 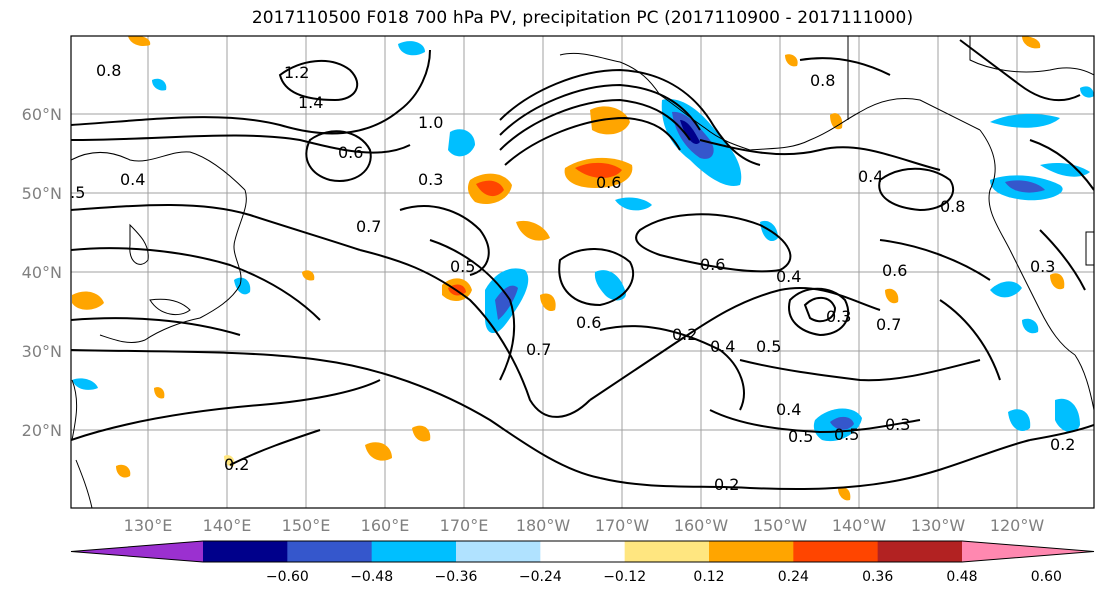 What do you see at coordinates (42, 114) in the screenshot?
I see `lat-tick-label: 60°N` at bounding box center [42, 114].